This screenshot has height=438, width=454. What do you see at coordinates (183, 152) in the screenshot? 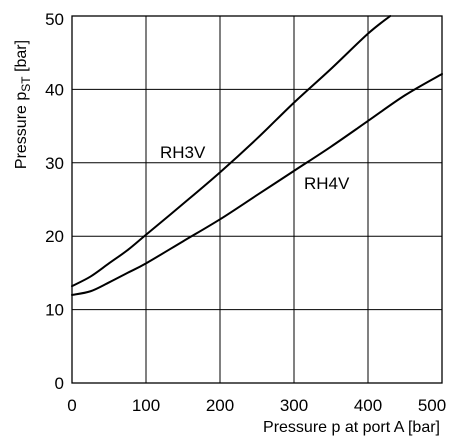
I see `series-label-rh3v: RH3V` at bounding box center [183, 152].